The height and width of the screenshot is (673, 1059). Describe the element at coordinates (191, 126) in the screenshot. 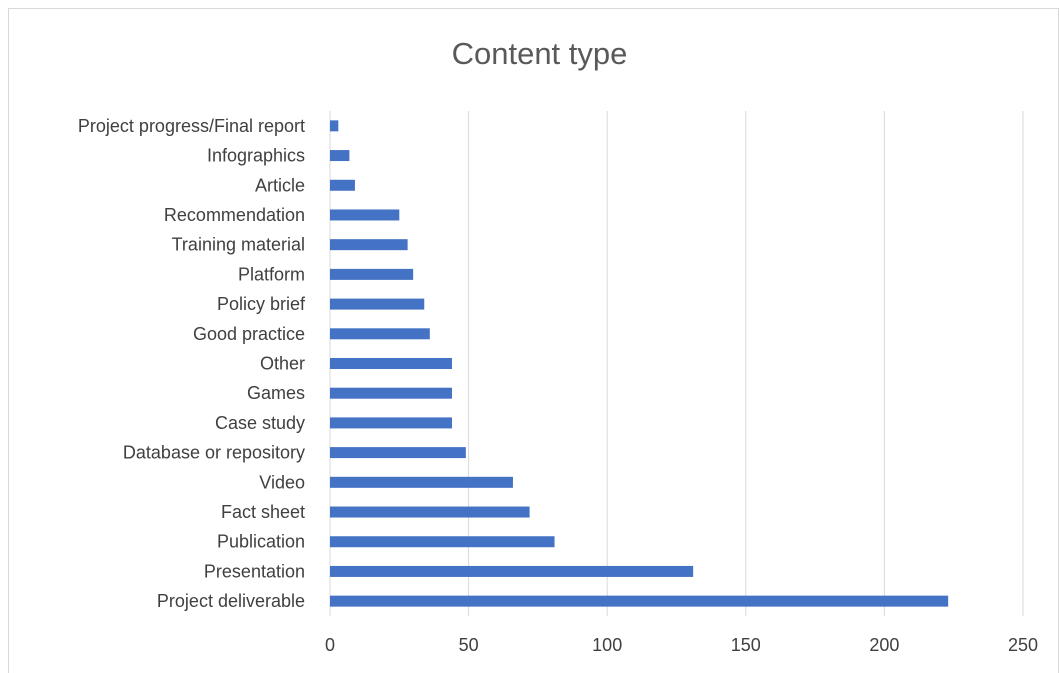

I see `category-label: Project progress/Final report` at that location.